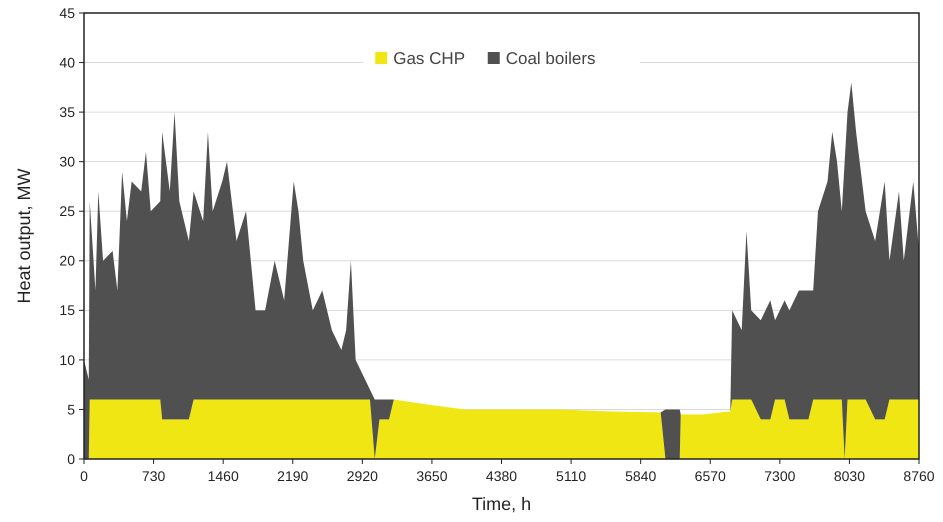 This screenshot has width=943, height=522. I want to click on legend-label: Coal boilers, so click(551, 58).